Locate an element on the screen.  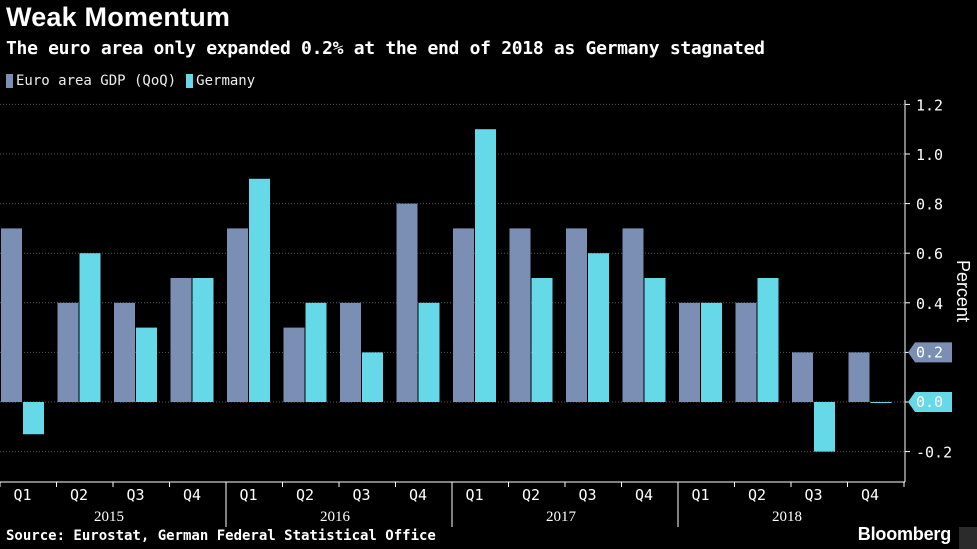
value-tag-label: 0.2 is located at coordinates (929, 352).